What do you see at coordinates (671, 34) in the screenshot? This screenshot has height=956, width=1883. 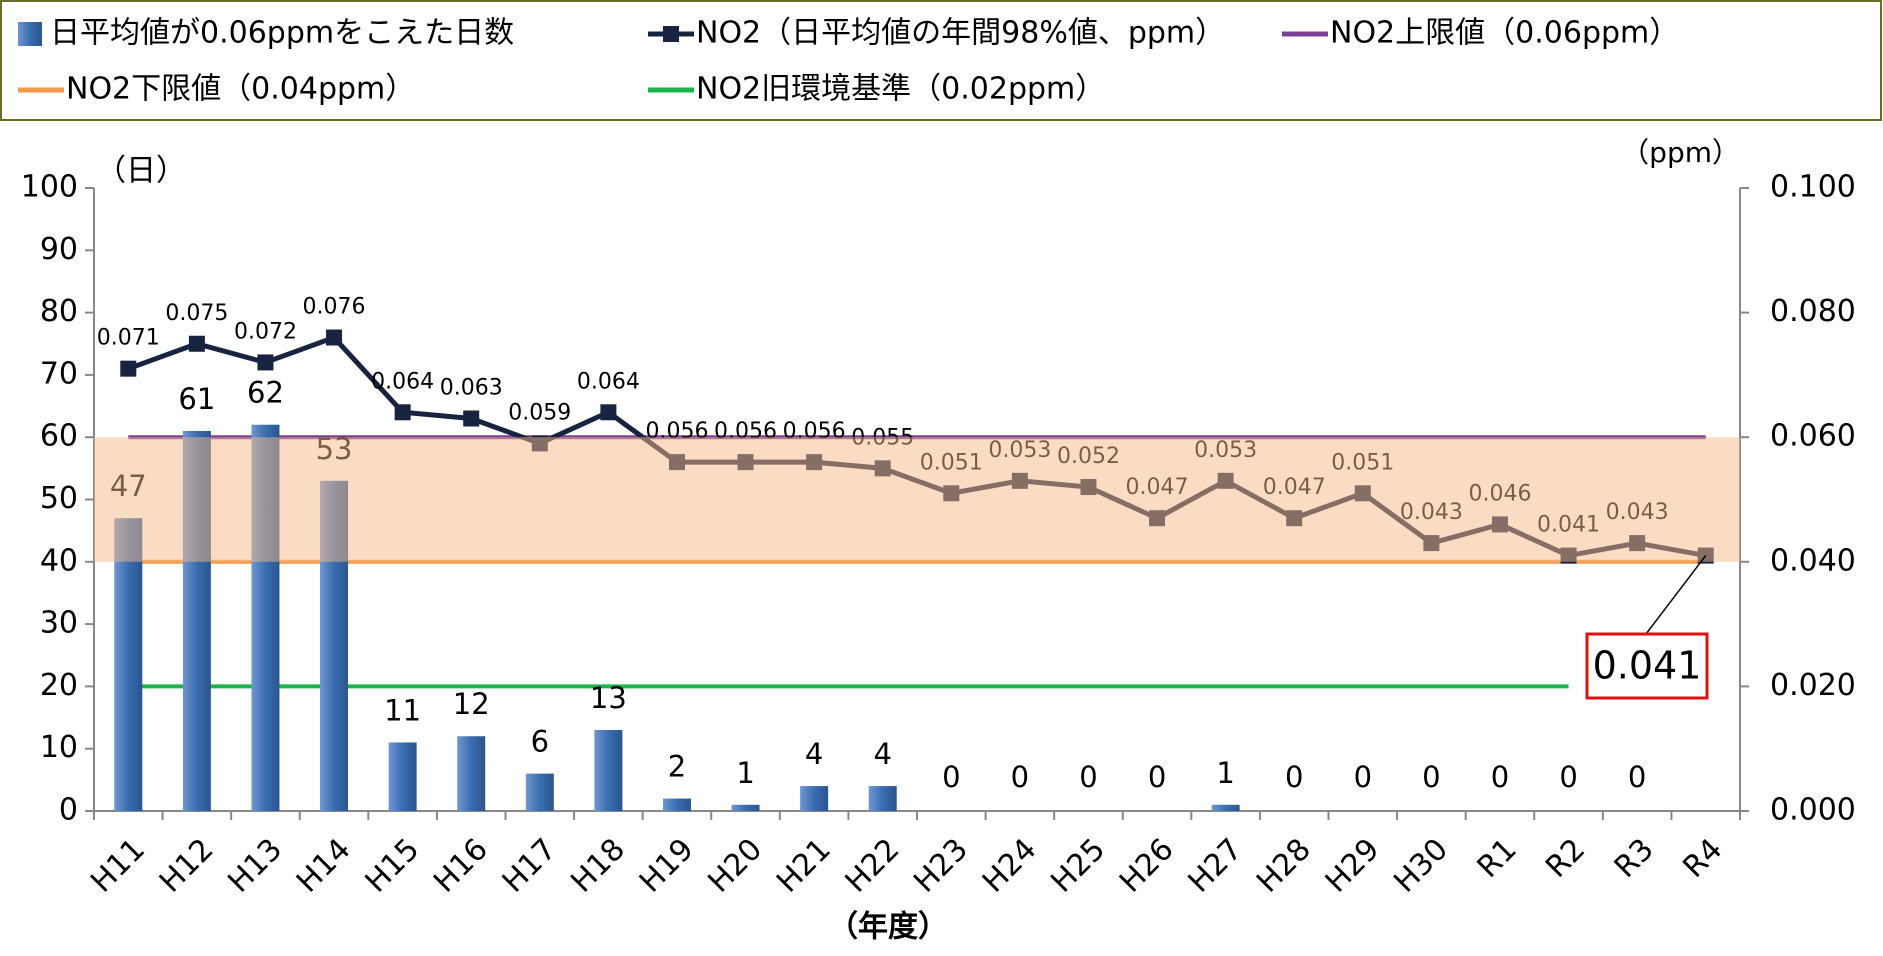 I see `legend-marker` at bounding box center [671, 34].